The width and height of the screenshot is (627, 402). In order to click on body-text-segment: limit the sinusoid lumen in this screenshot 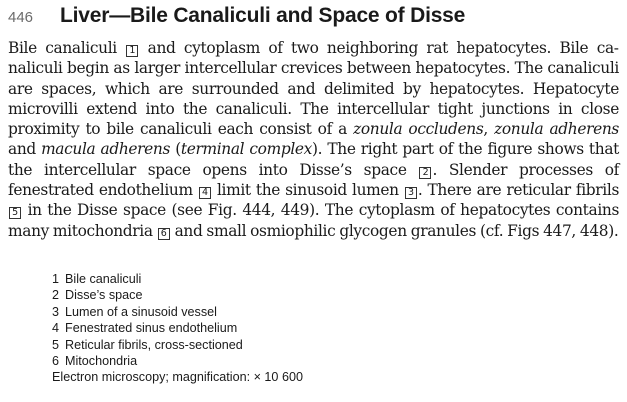, I will do `click(307, 190)`.